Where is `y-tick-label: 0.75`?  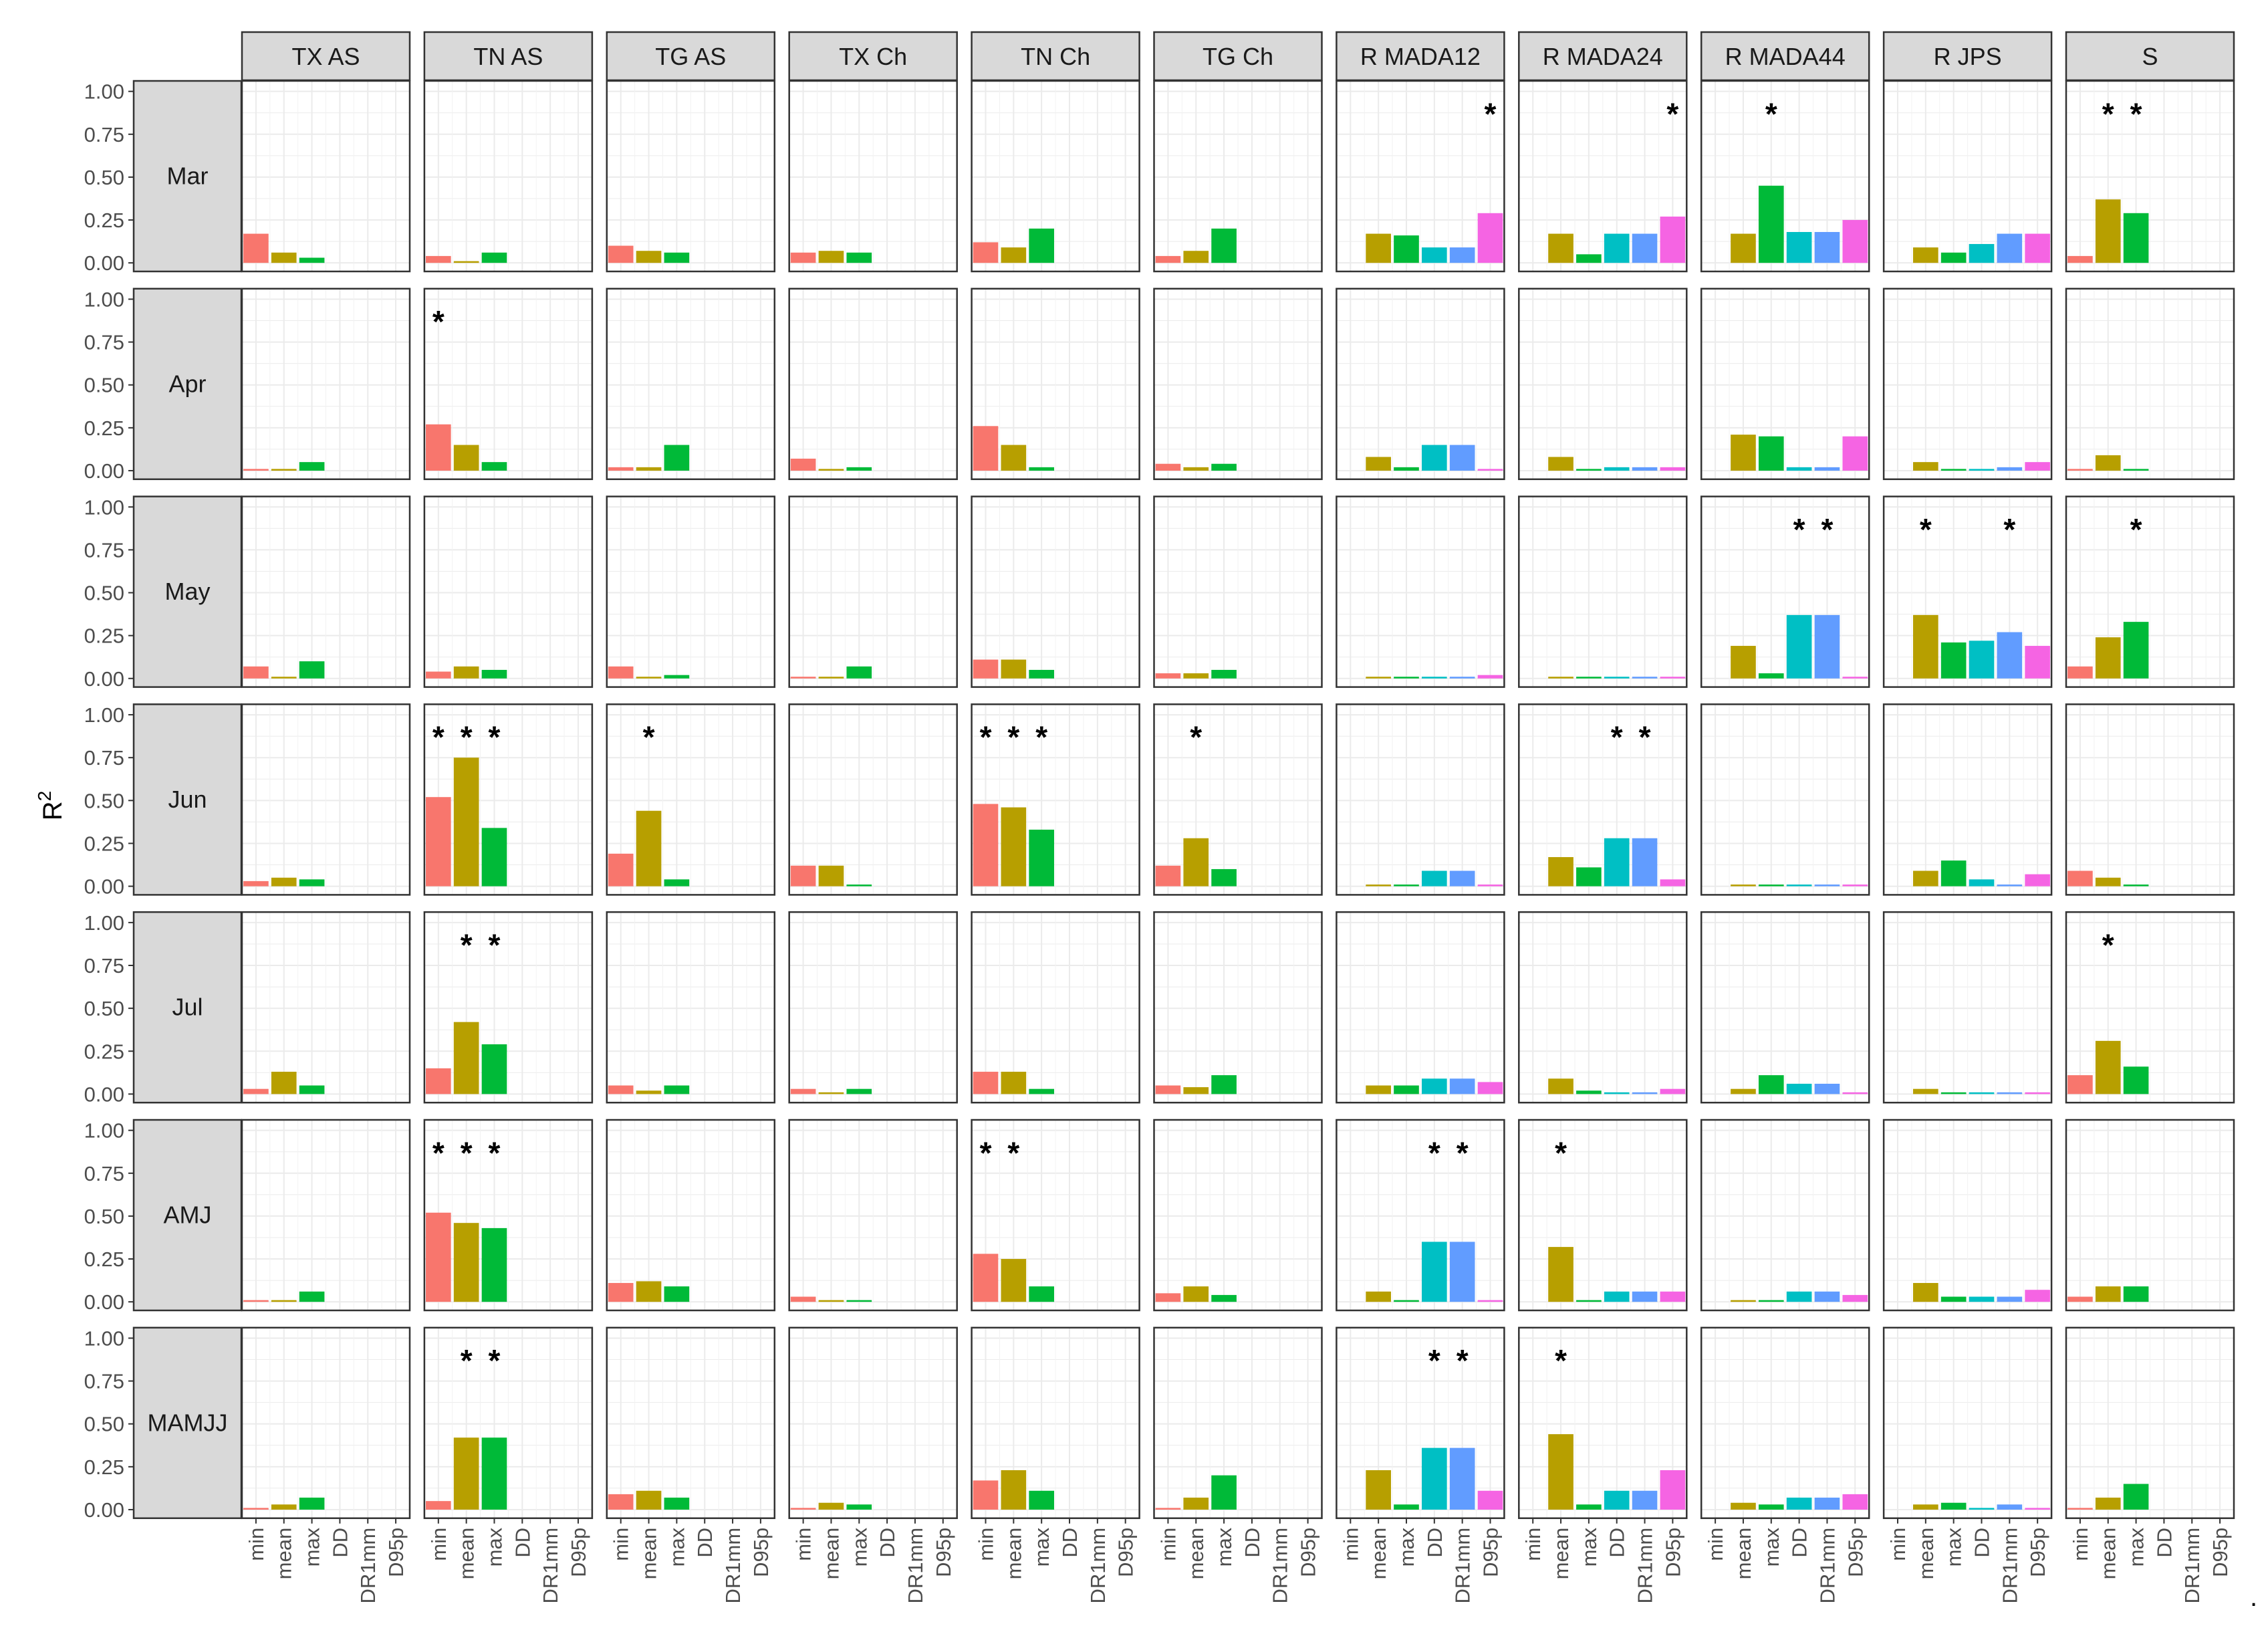 y-tick-label: 0.75 is located at coordinates (104, 1382).